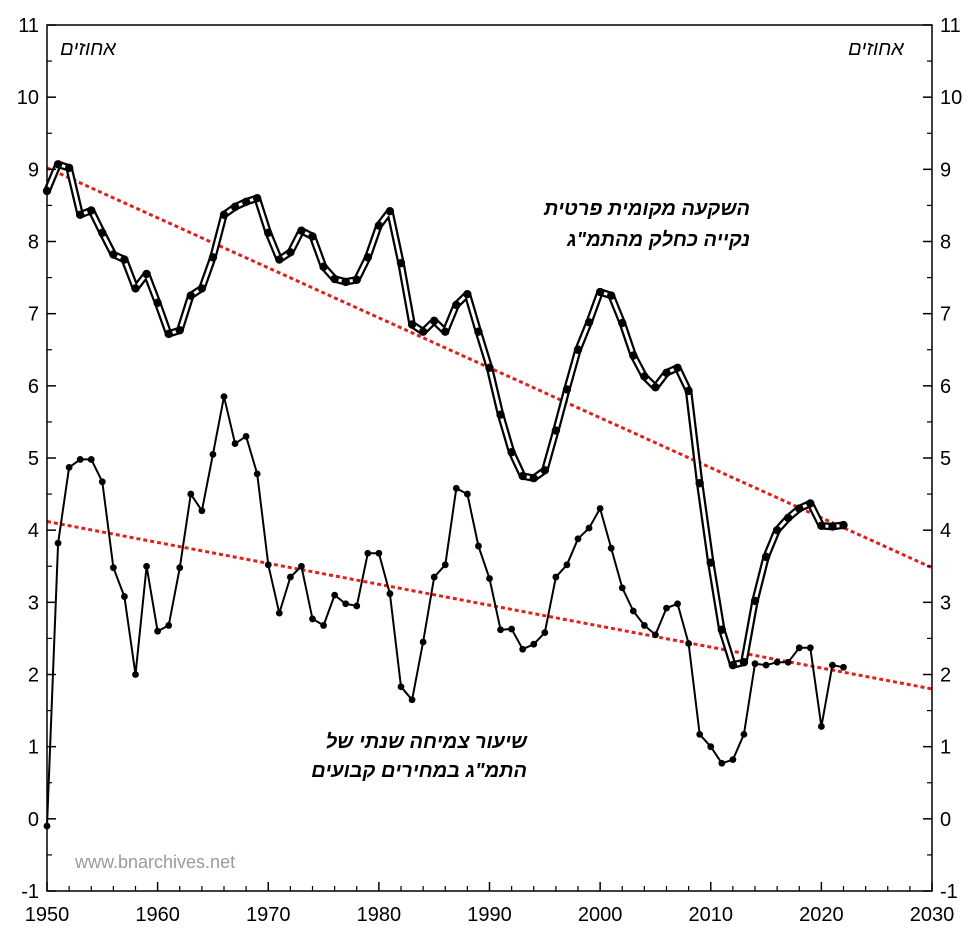 This screenshot has width=978, height=929. Describe the element at coordinates (33, 315) in the screenshot. I see `y-tick-label-left: 7` at that location.